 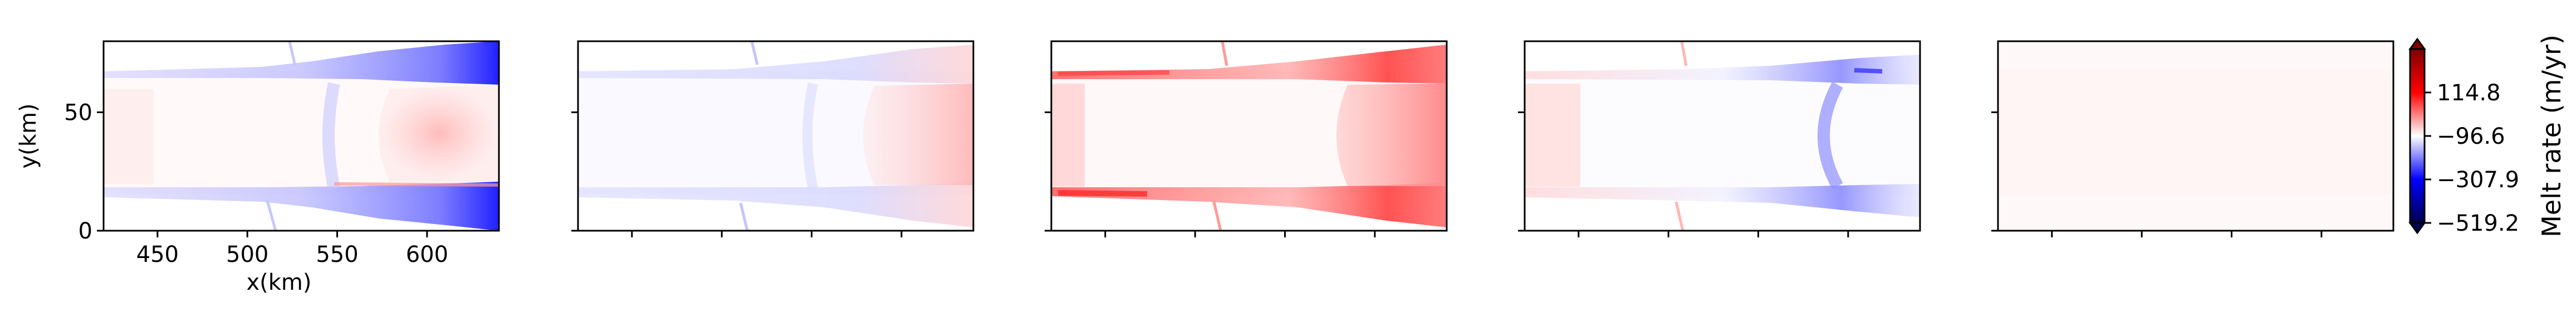 I want to click on colorbar: 114.8 −96.6 −307.9 −519.2 Melt rate (m/yr), so click(x=2487, y=136).